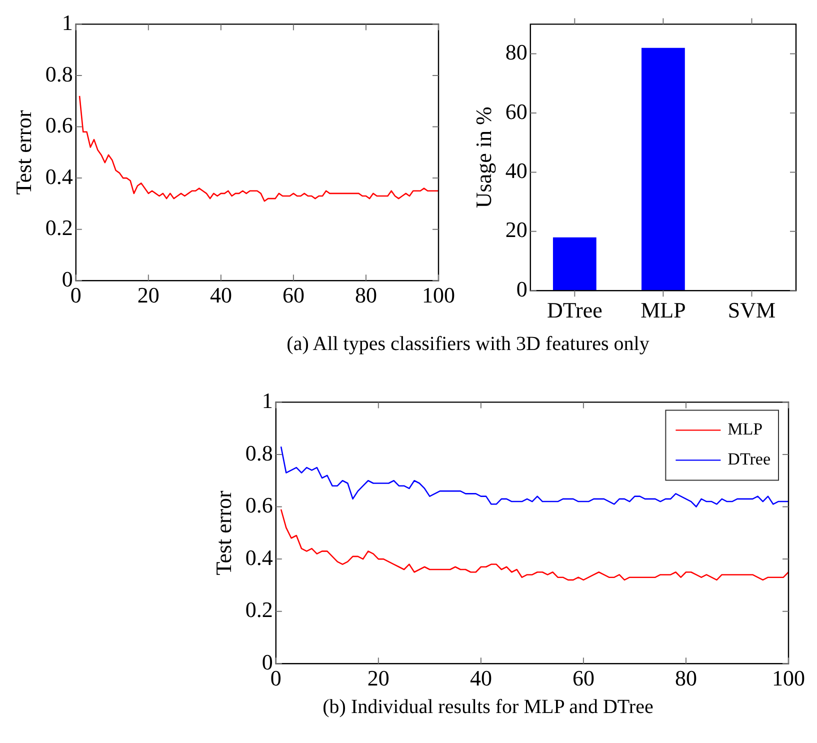 Image resolution: width=817 pixels, height=743 pixels. I want to click on x-tick-label: DTree, so click(574, 310).